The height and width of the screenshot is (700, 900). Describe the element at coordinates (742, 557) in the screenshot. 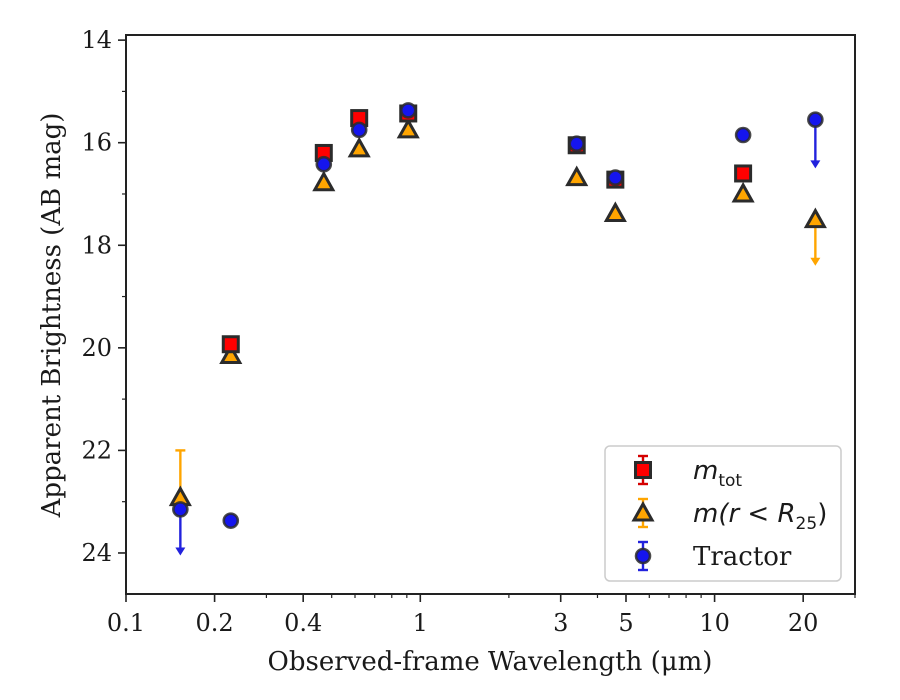

I see `legend-label: Tractor` at that location.